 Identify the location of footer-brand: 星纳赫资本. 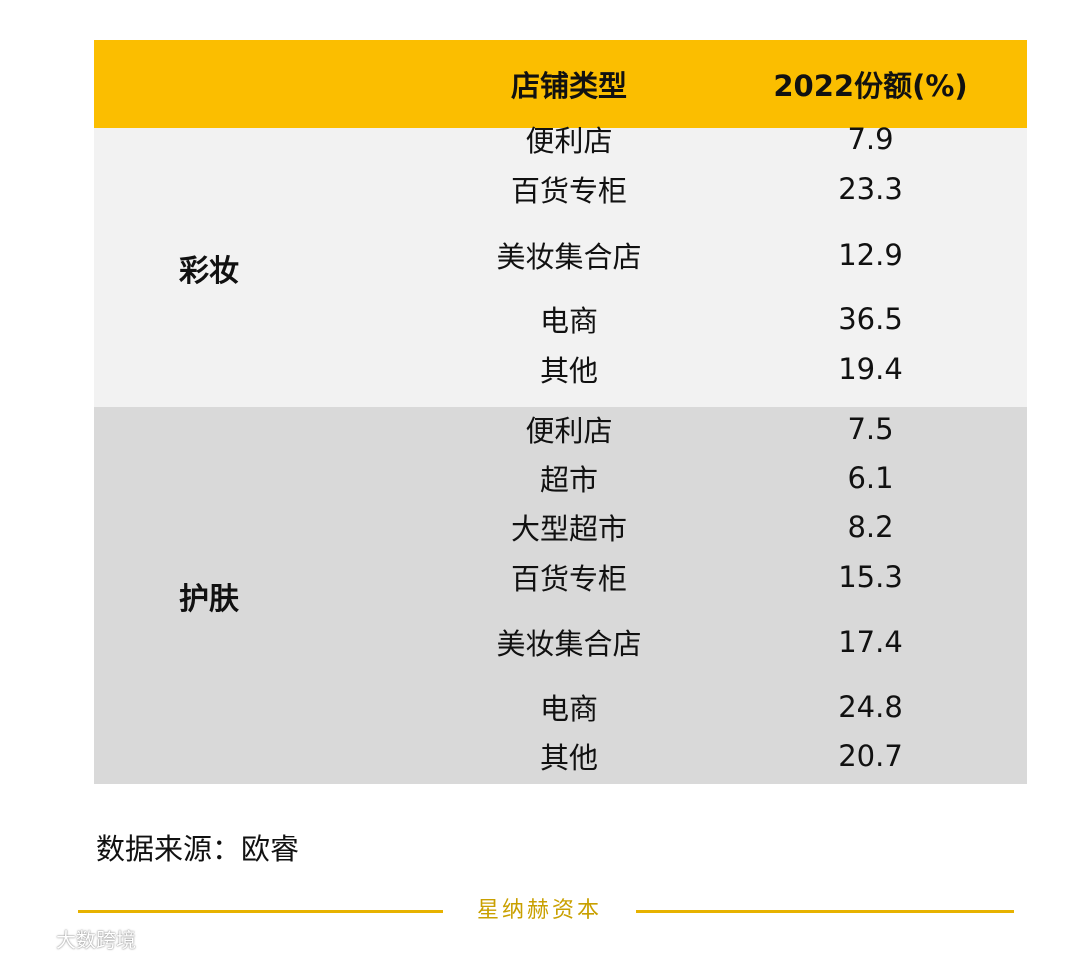
(539, 910).